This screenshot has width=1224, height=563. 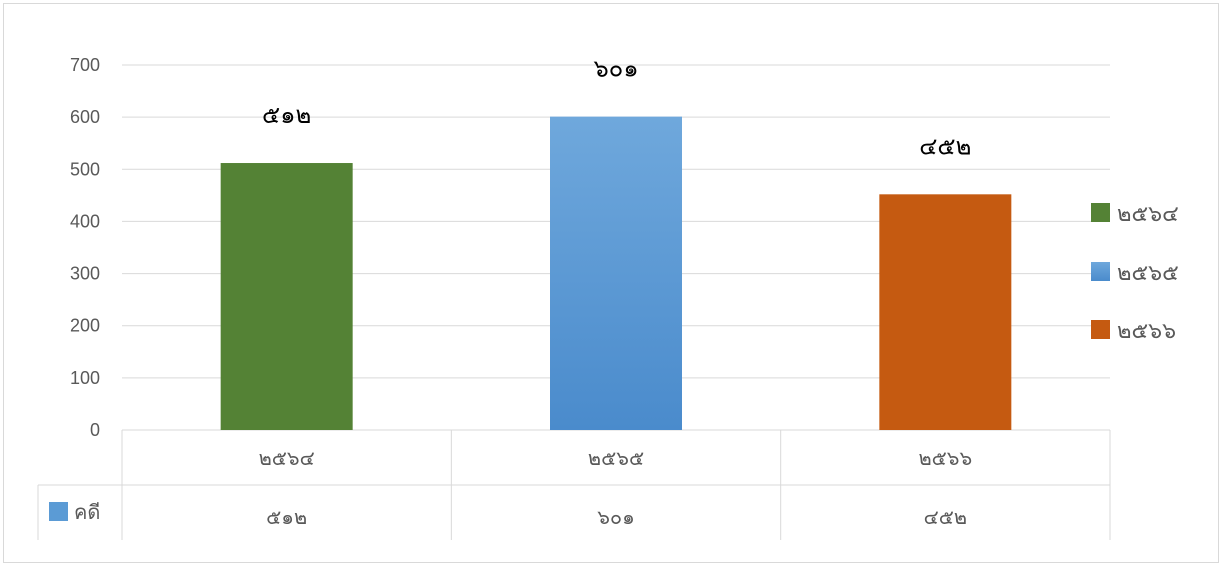 What do you see at coordinates (58, 511) in the screenshot?
I see `legend-key` at bounding box center [58, 511].